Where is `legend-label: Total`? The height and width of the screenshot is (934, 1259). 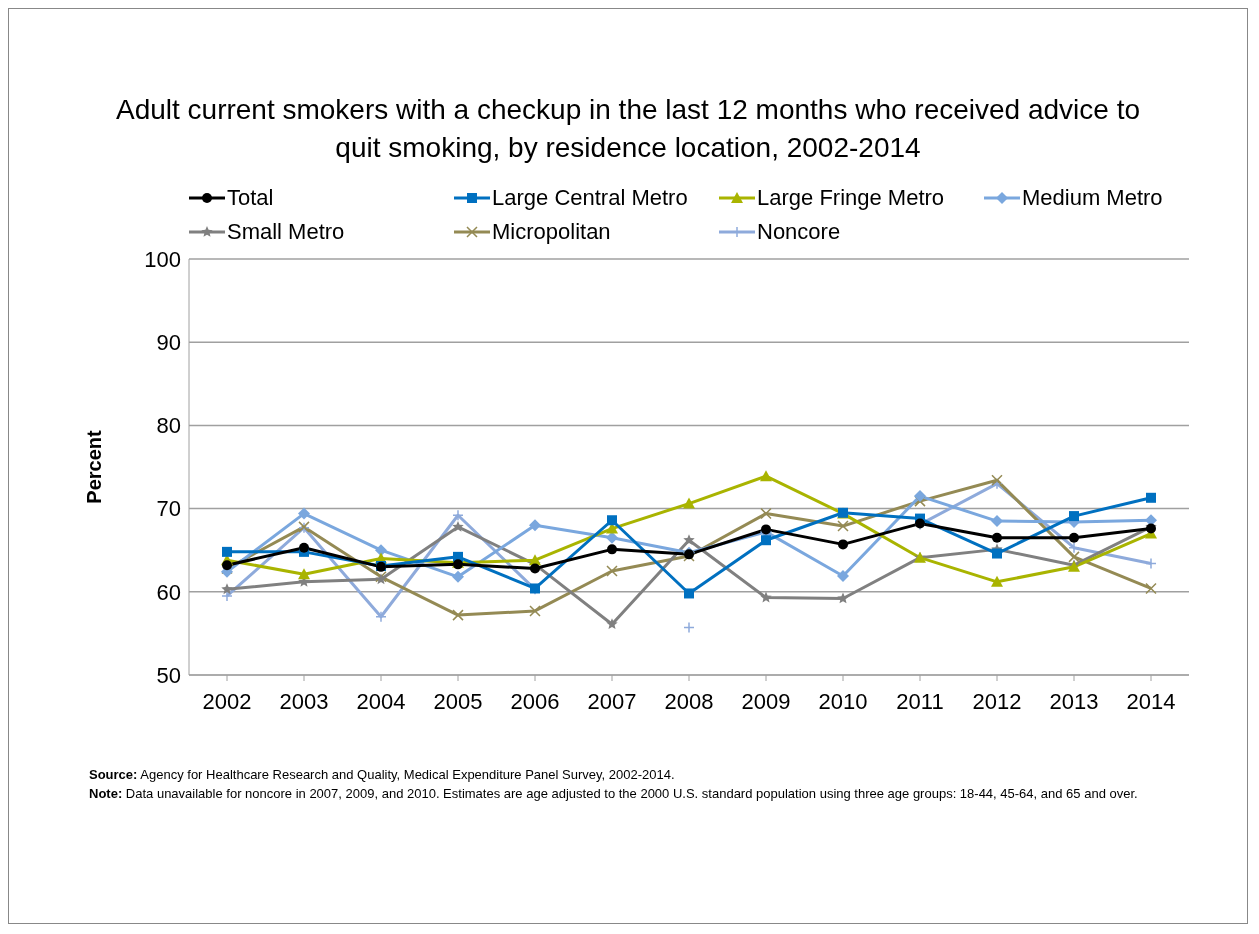
legend-label: Total is located at coordinates (250, 198).